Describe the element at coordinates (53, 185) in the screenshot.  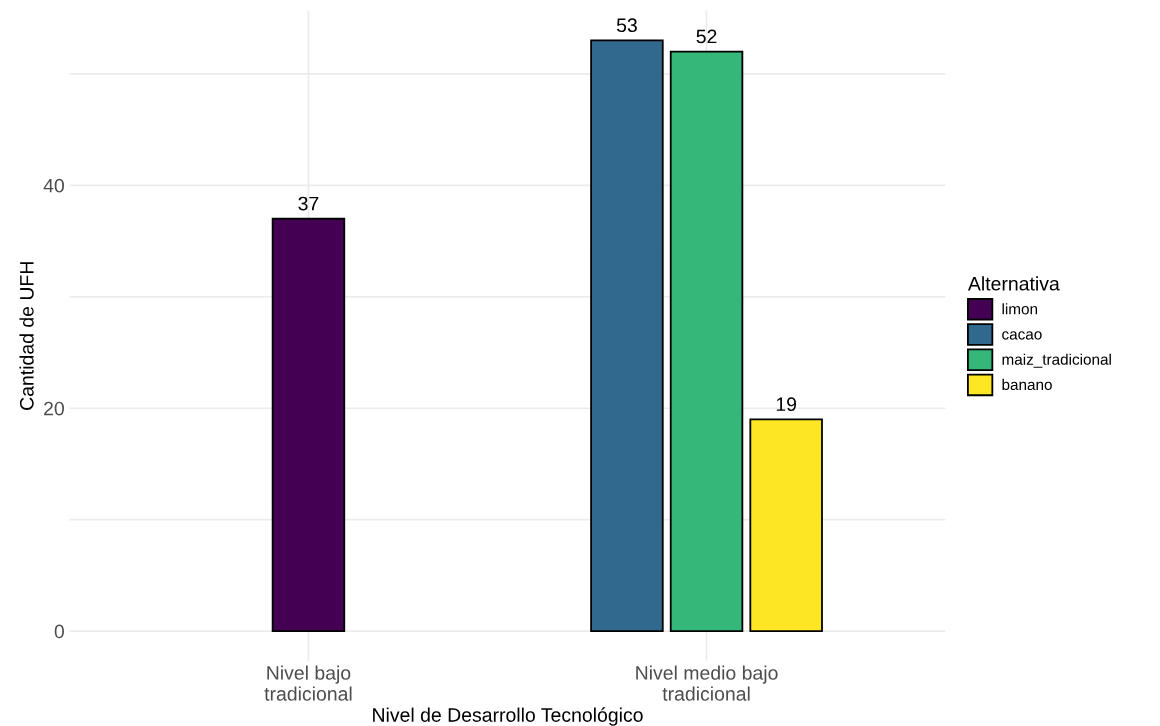
I see `y-tick-label: 40` at that location.